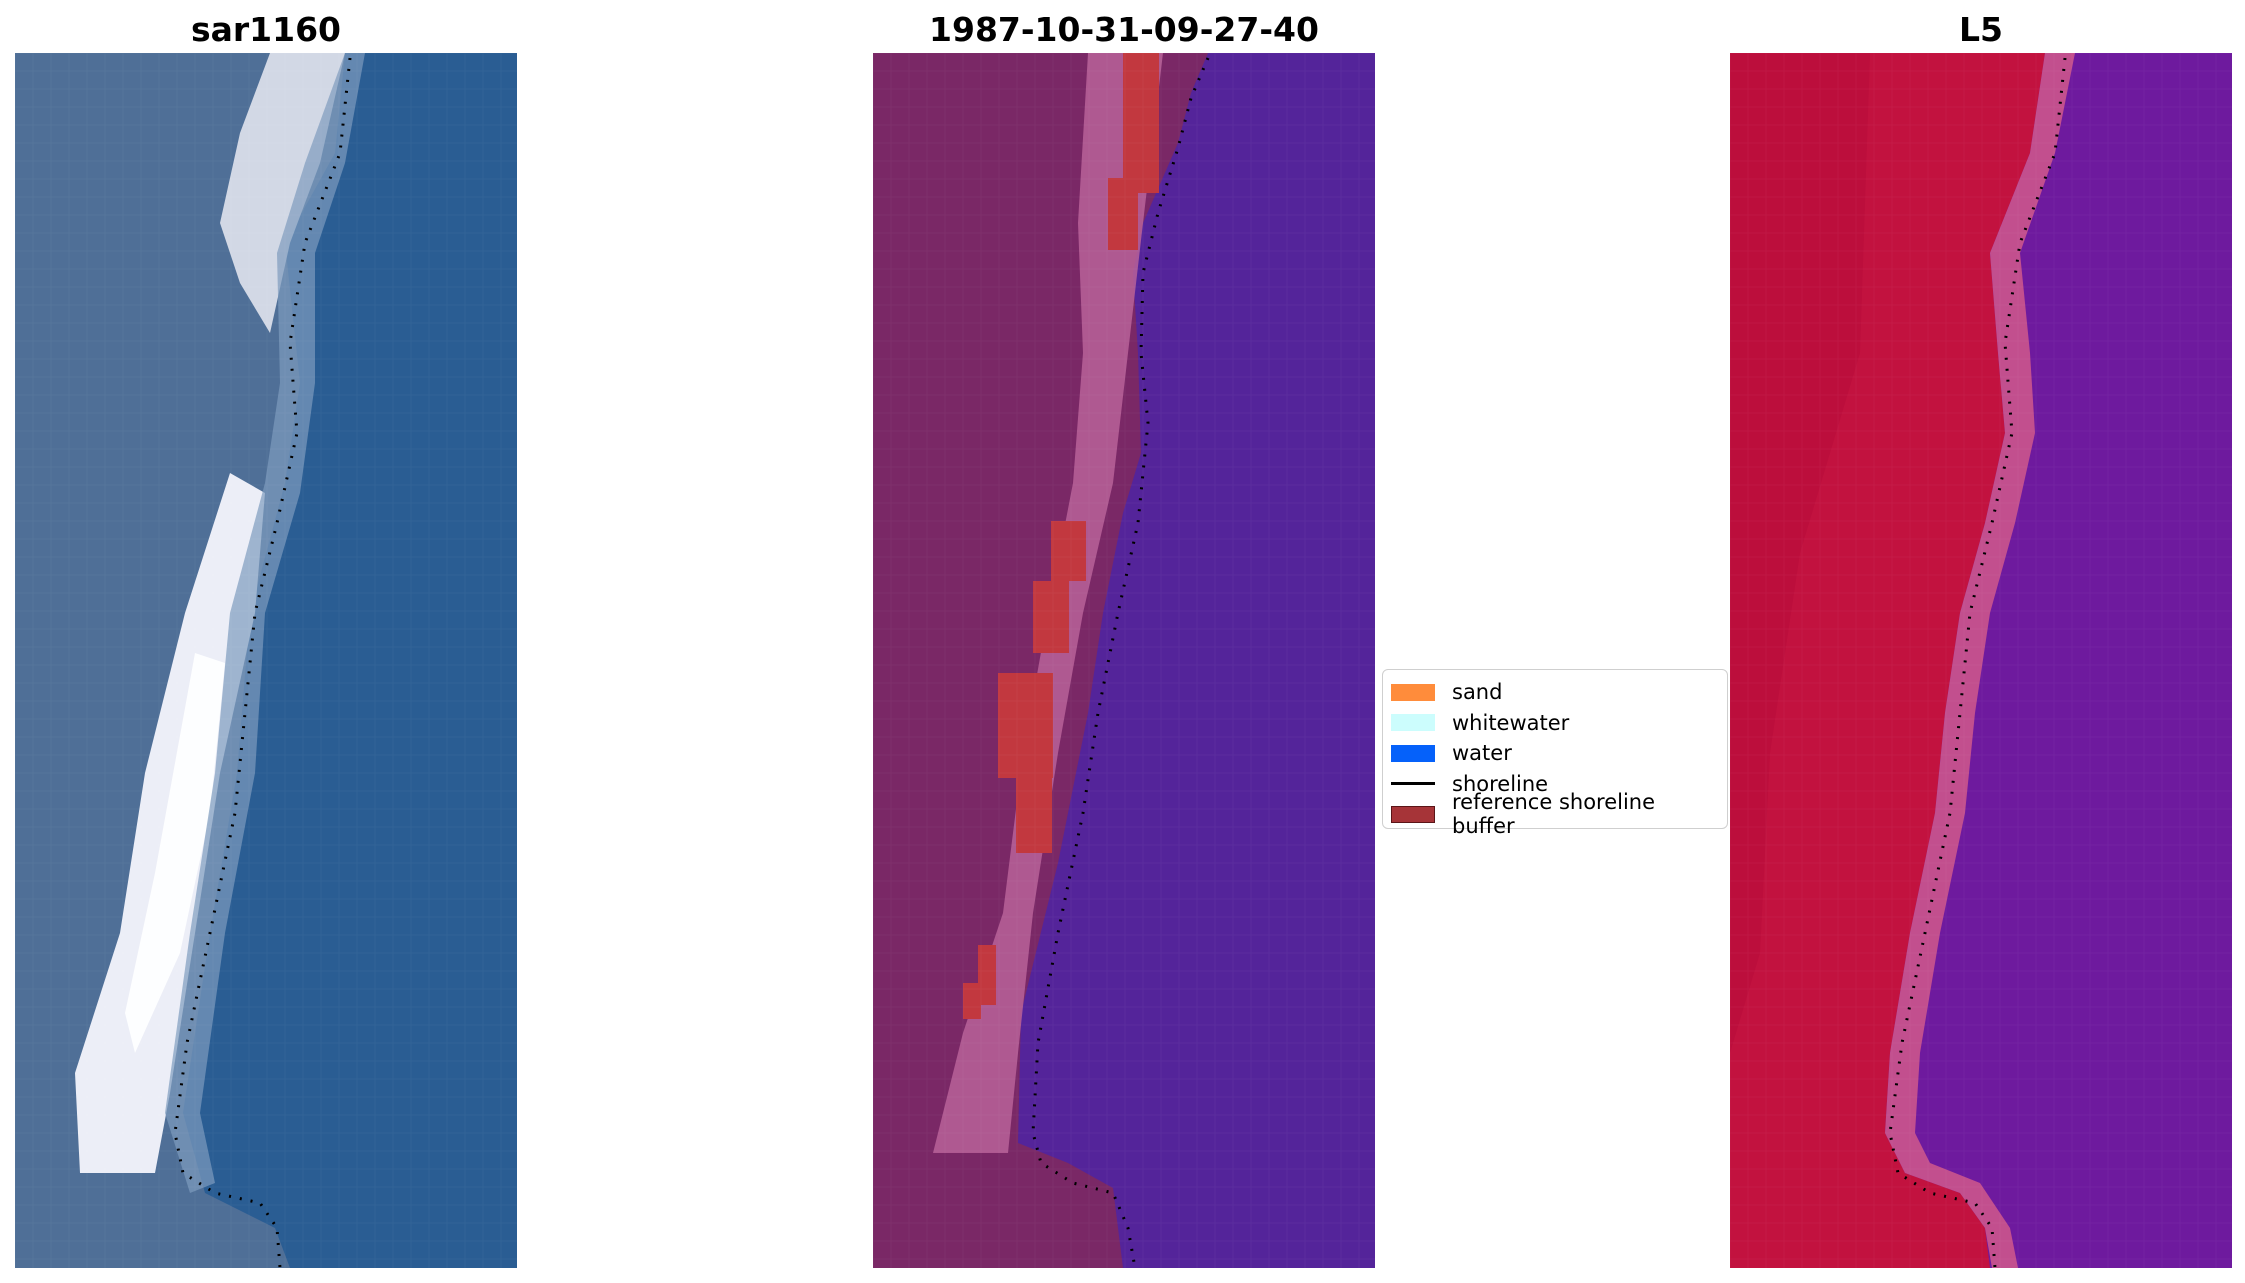 The image size is (2245, 1283). I want to click on legend-label: whitewater, so click(1511, 722).